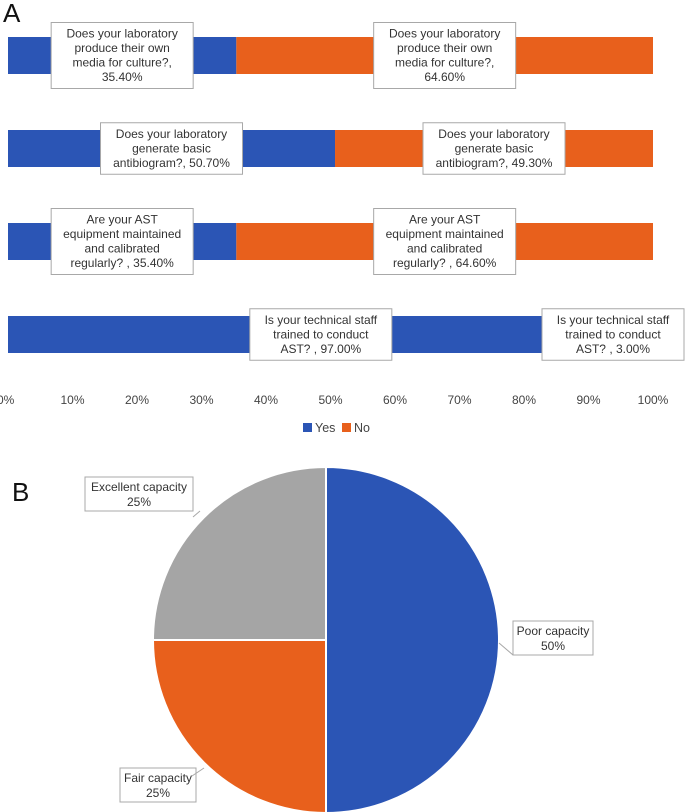  I want to click on data-label-yes-3-line: regularly? , 35.40%, so click(122, 263).